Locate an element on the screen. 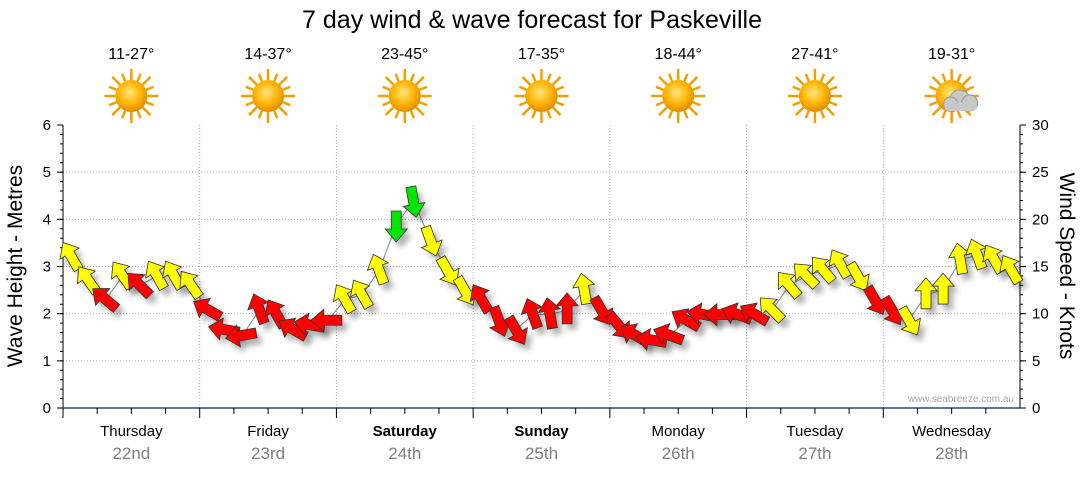  y-tick-label-left: 6 is located at coordinates (47, 125).